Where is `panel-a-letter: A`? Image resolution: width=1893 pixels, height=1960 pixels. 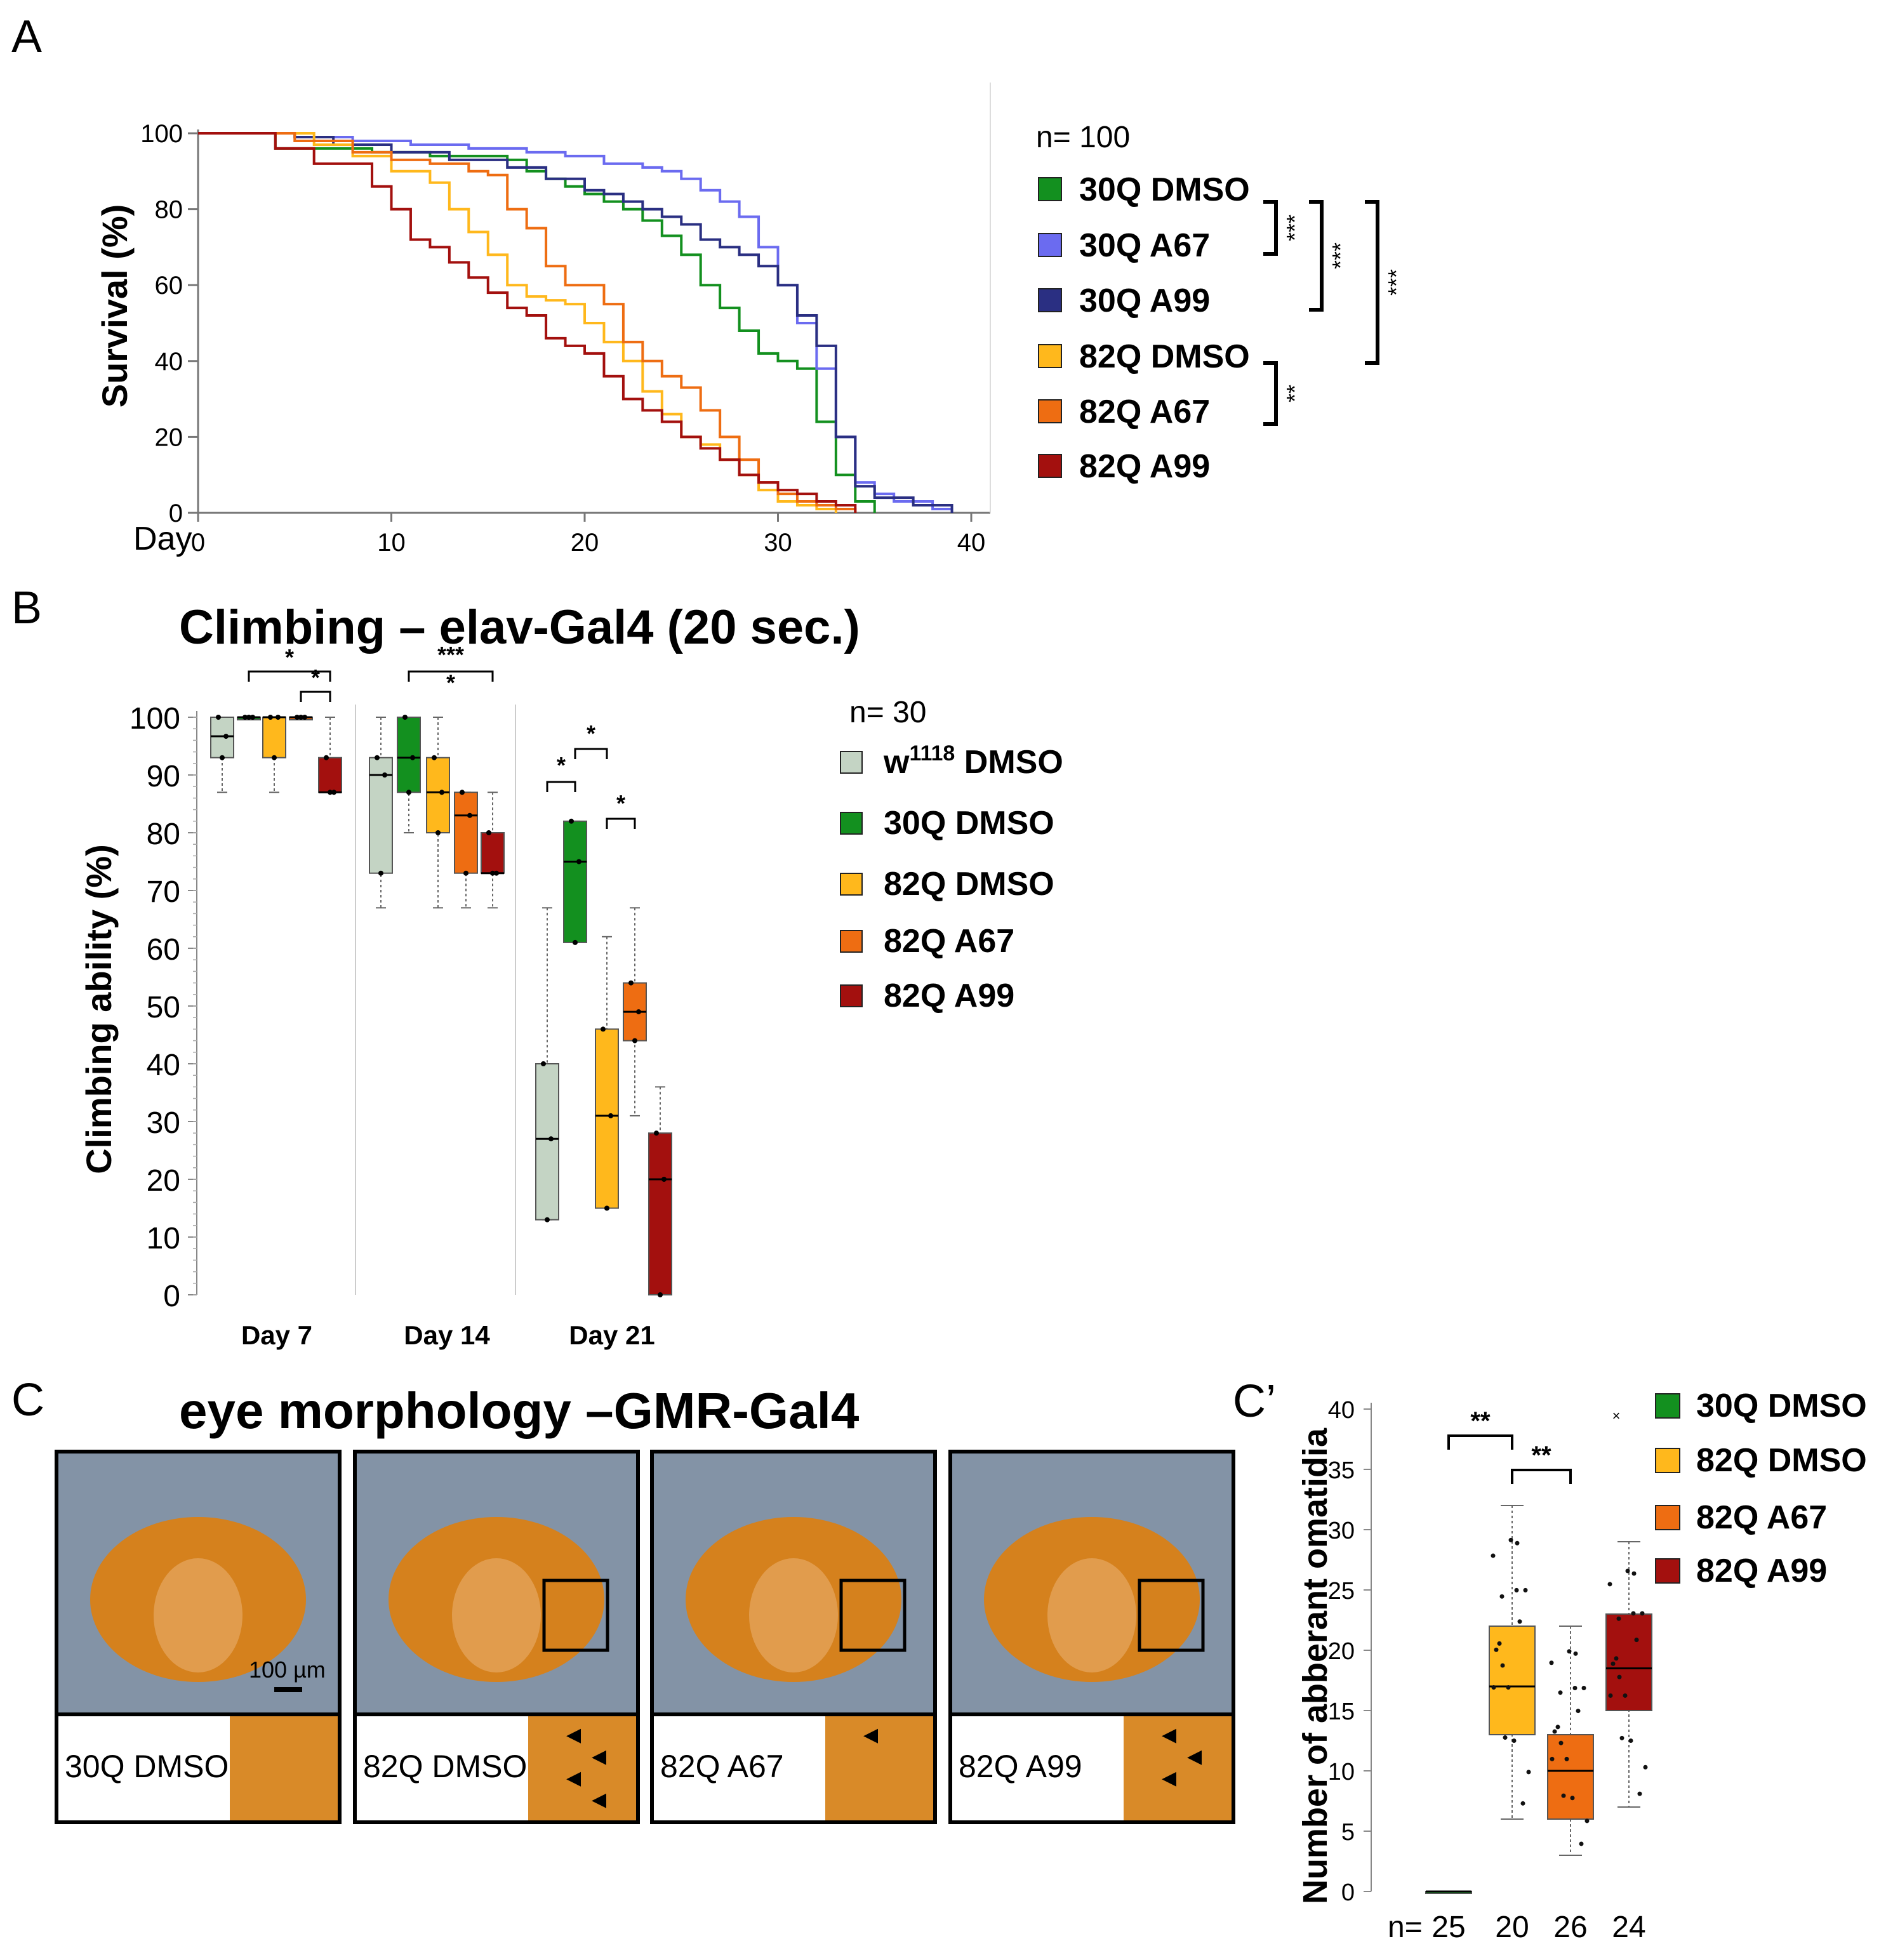
panel-a-letter: A is located at coordinates (26, 36).